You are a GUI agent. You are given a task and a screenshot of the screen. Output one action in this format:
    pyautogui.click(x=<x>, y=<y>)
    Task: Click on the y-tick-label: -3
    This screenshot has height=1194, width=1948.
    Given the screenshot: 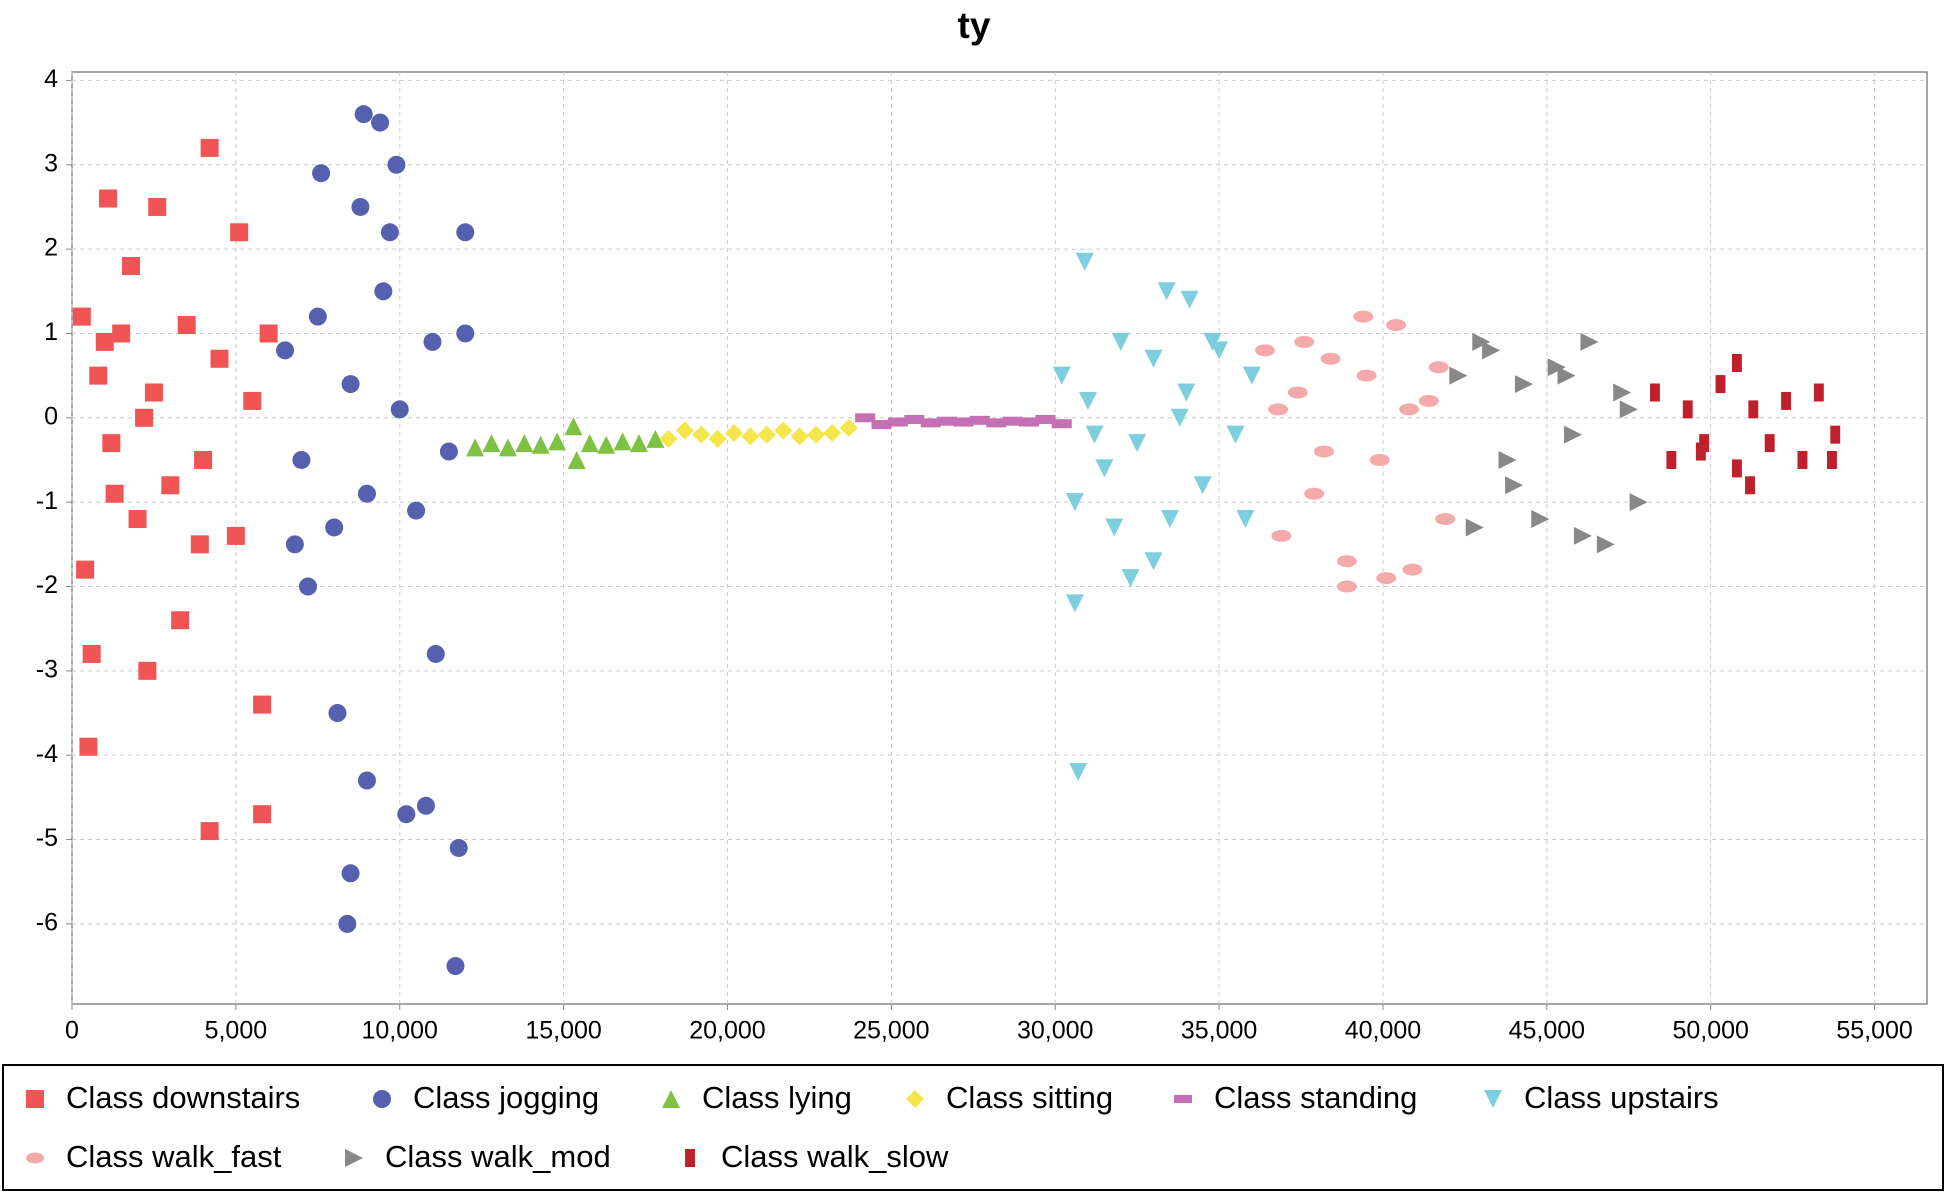 What is the action you would take?
    pyautogui.click(x=47, y=669)
    